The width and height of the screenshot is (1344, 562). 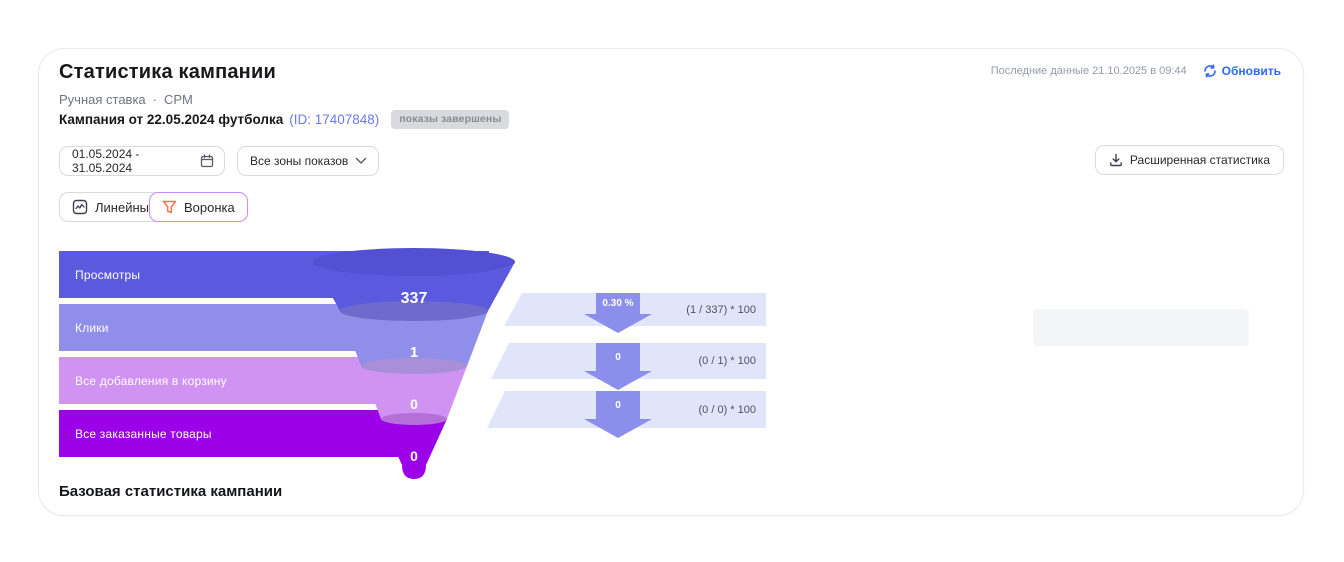 I want to click on pricing-model: CPM, so click(x=178, y=99).